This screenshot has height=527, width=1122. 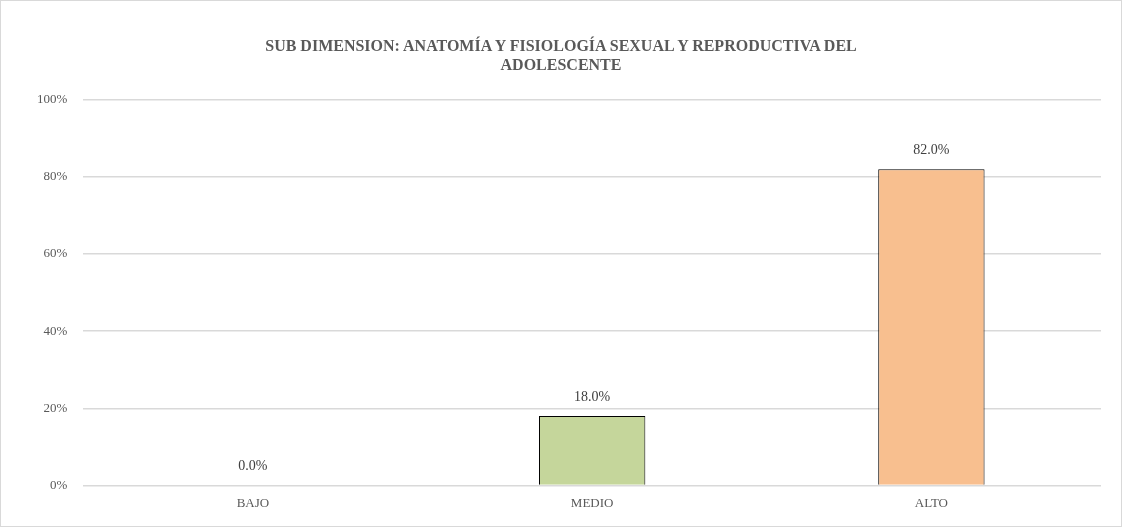 What do you see at coordinates (561, 55) in the screenshot?
I see `chart-title: SUB DIMENSION: ANATOMÍA Y FISIOLOGÍA SEXUAL Y REPRODUCTIVA DEL ADOLESCENTE` at bounding box center [561, 55].